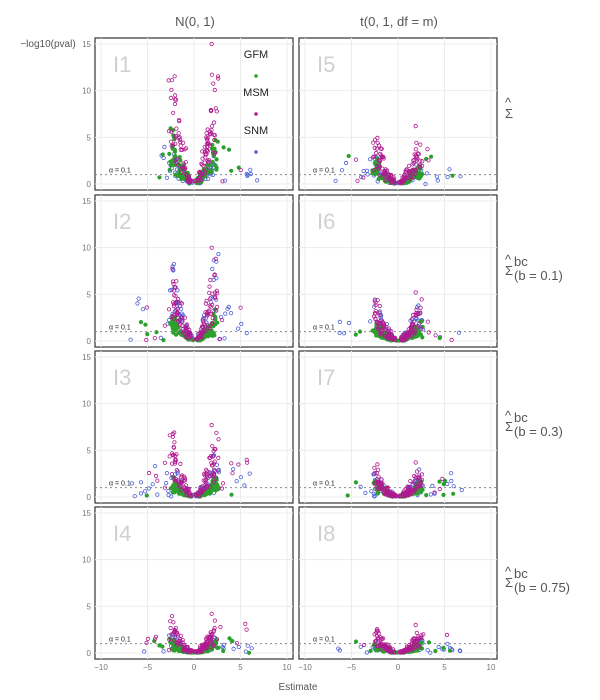 The width and height of the screenshot is (600, 700). What do you see at coordinates (534, 267) in the screenshot?
I see `row-label-1: Σ^ bc(b = 0.1)` at bounding box center [534, 267].